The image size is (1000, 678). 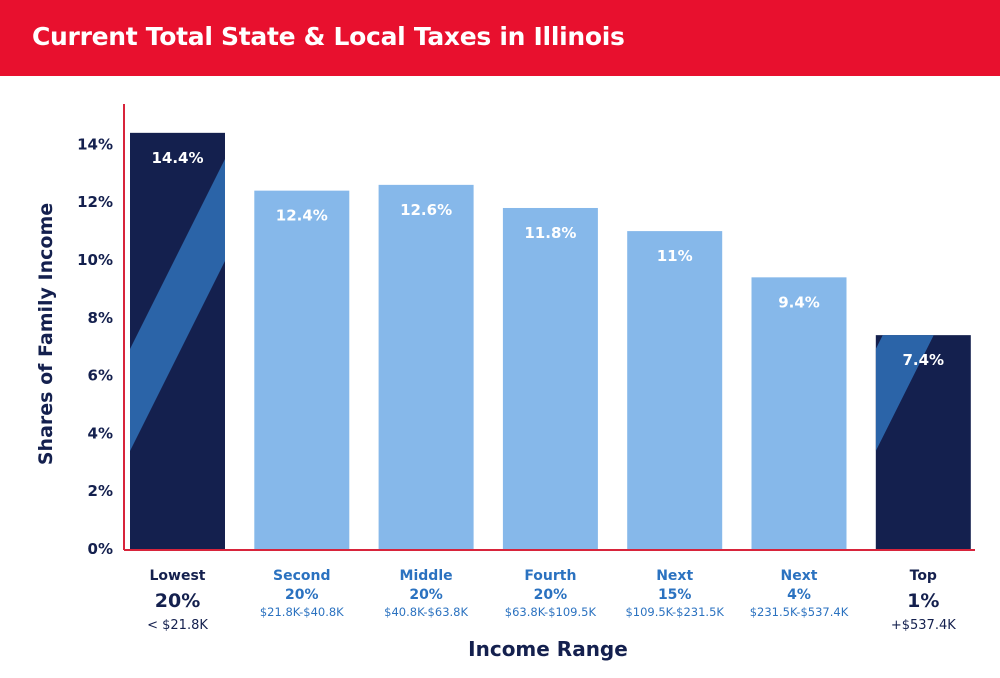 I want to click on y-tick-label: 14%, so click(x=95, y=144).